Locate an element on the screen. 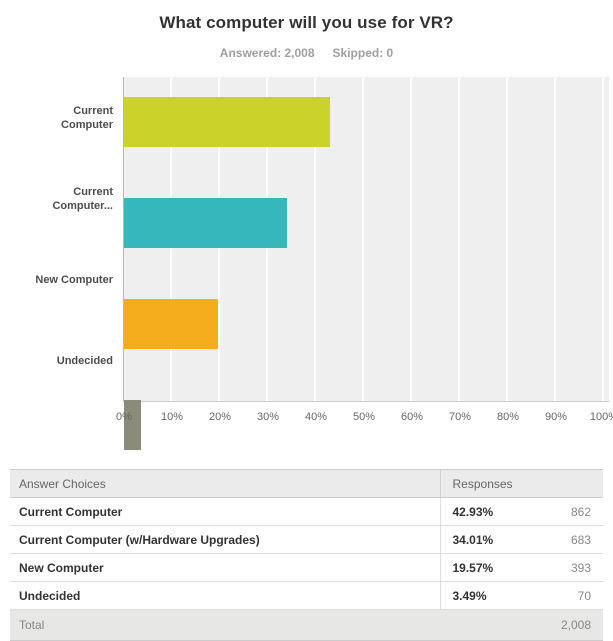  response-count: 70 is located at coordinates (566, 595).